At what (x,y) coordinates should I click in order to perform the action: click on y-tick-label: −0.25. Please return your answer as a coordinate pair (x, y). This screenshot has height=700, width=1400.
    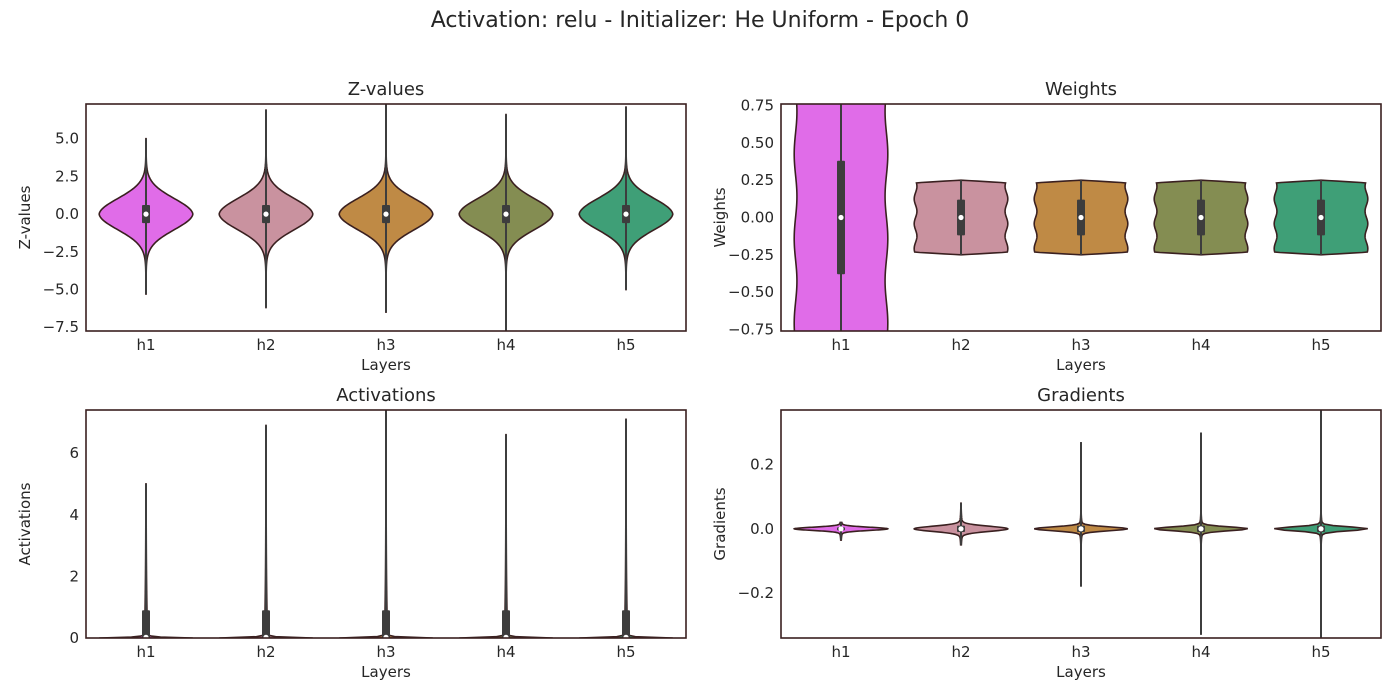
    Looking at the image, I should click on (751, 255).